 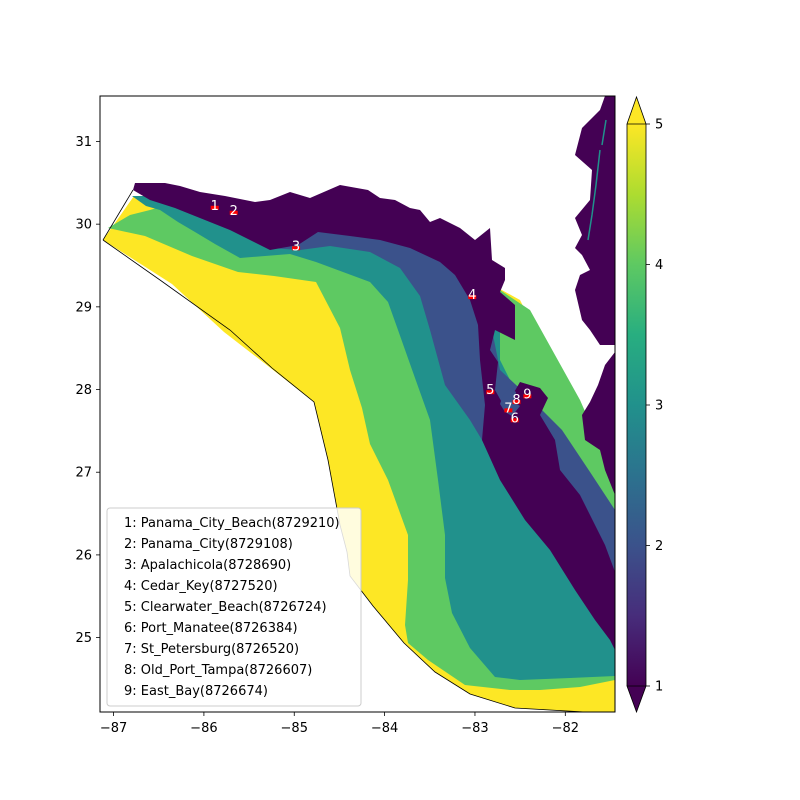 I want to click on x-tick-label: −82, so click(x=565, y=728).